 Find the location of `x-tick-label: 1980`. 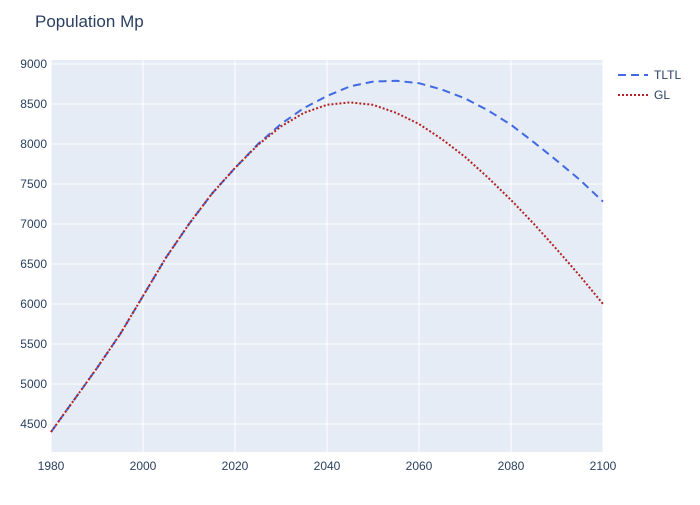

x-tick-label: 1980 is located at coordinates (51, 466).